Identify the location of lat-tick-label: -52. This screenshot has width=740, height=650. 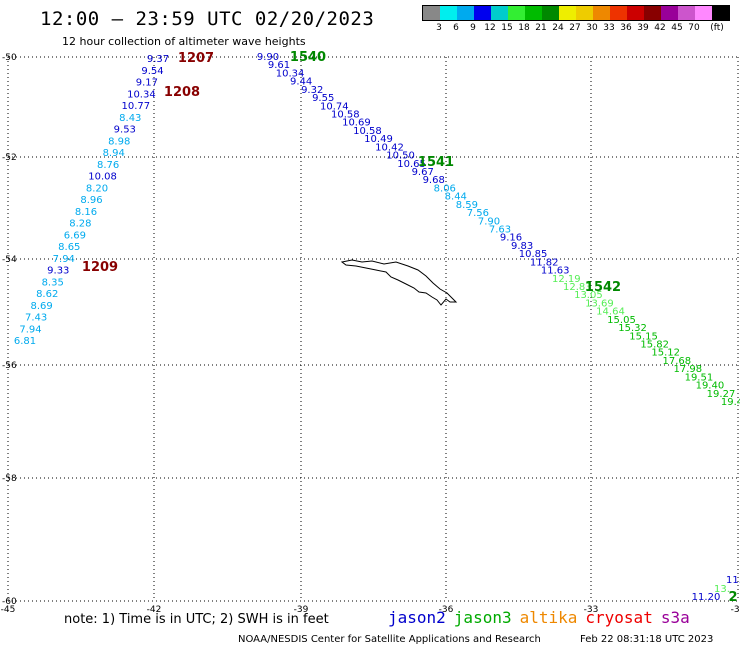
(9, 158).